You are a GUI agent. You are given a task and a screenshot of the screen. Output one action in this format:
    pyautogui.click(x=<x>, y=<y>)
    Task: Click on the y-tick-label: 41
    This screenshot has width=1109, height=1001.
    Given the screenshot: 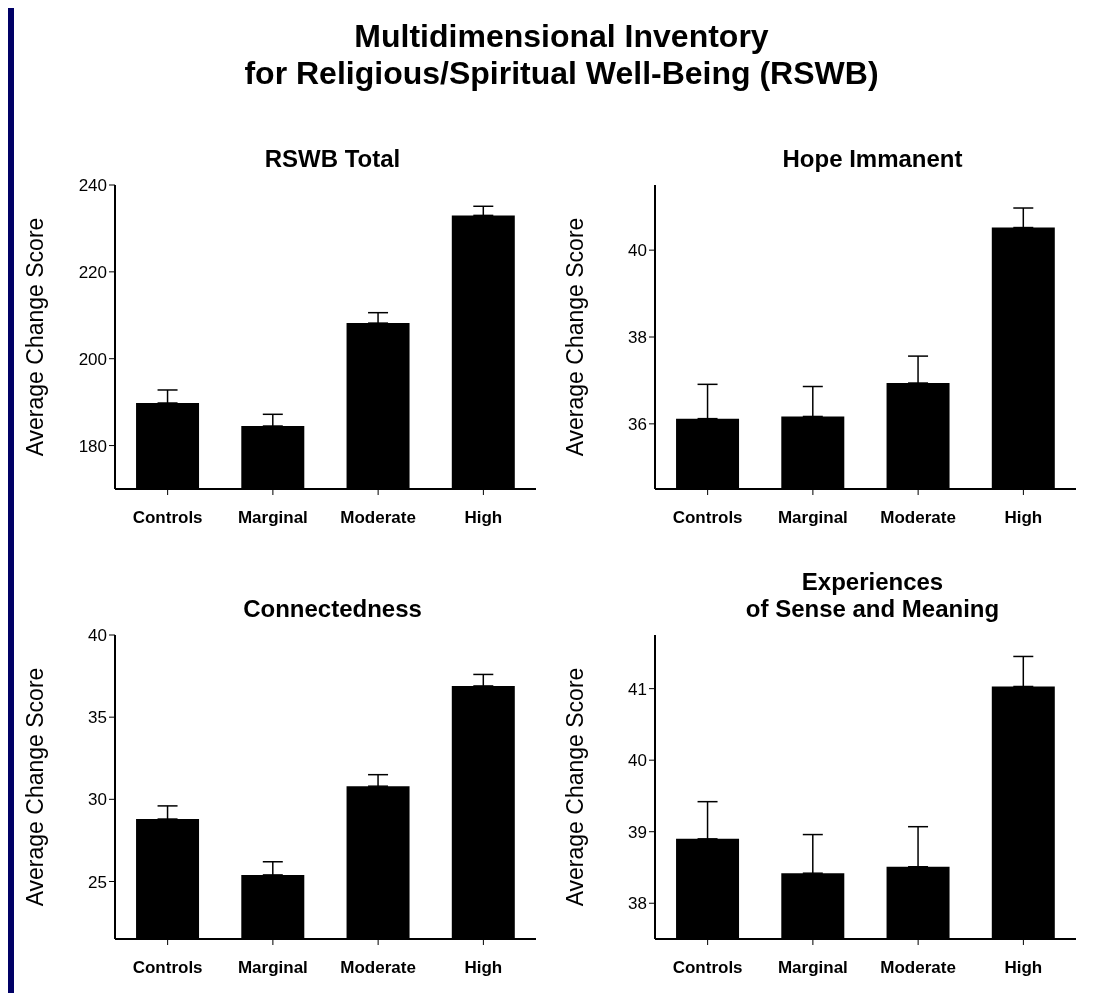 What is the action you would take?
    pyautogui.click(x=637, y=689)
    